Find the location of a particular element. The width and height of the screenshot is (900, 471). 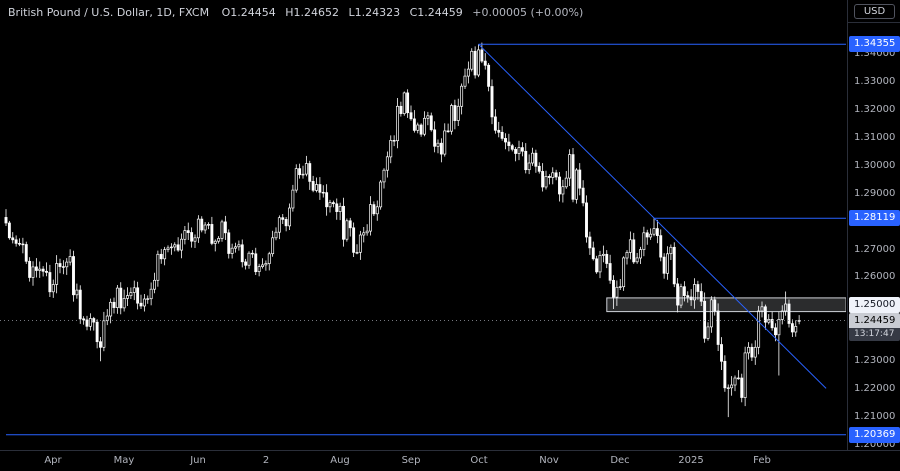

currency-cell: USD is located at coordinates (873, 11).